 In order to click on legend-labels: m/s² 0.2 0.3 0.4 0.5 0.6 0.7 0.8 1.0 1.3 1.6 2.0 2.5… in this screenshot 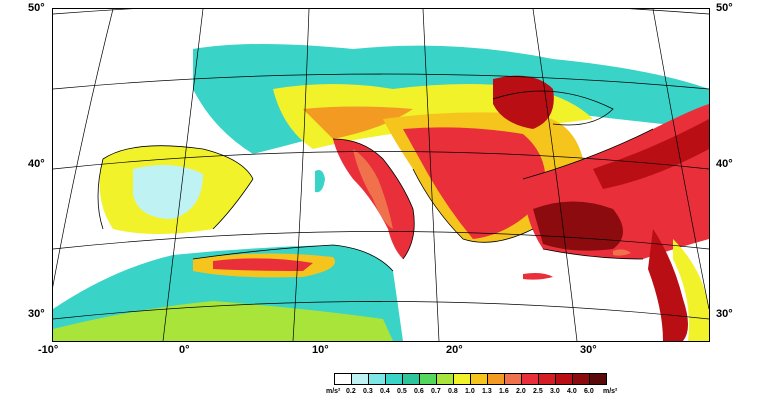, I will do `click(536, 394)`.